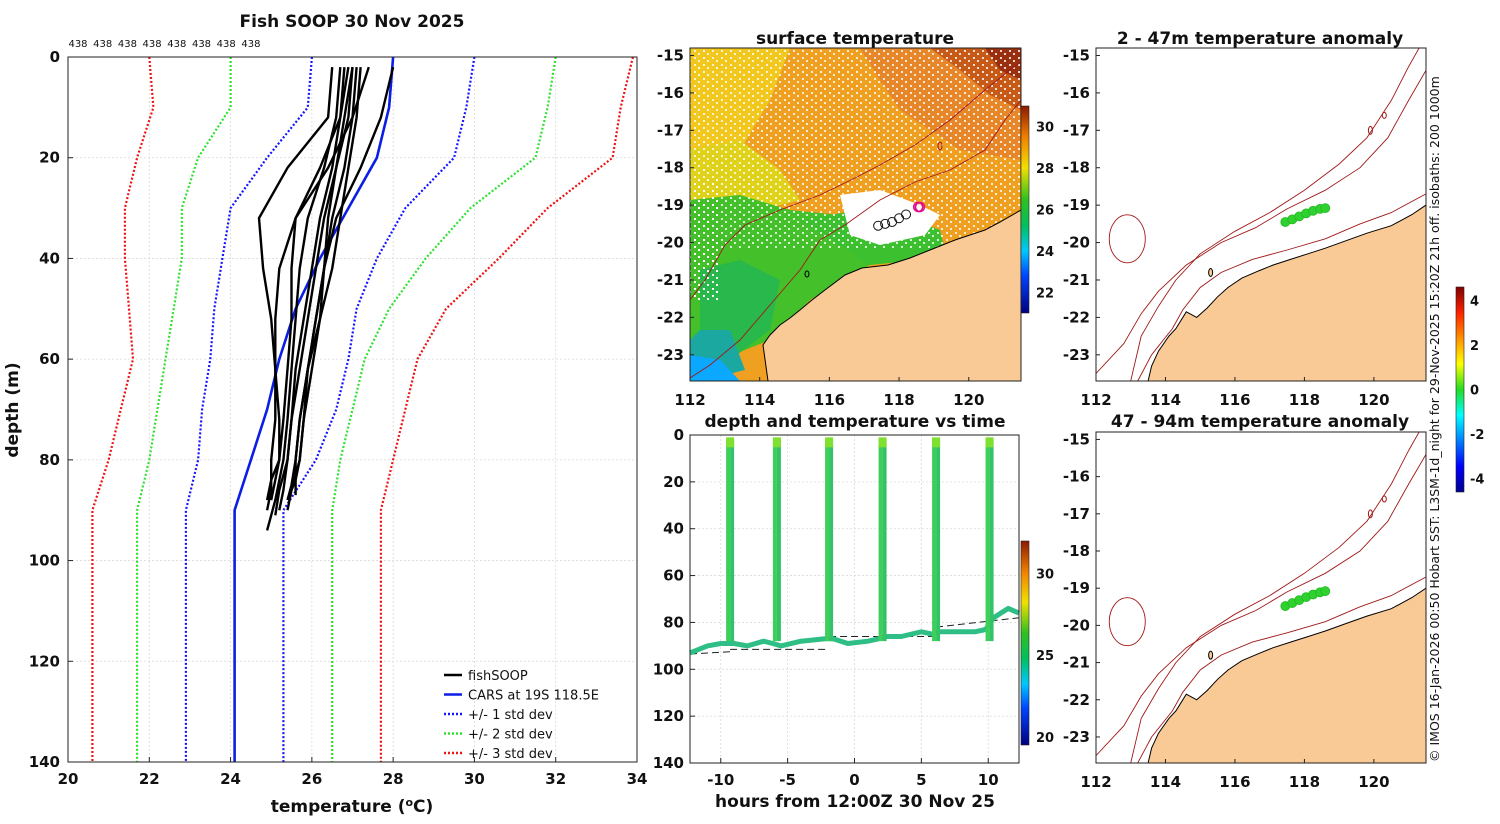 The width and height of the screenshot is (1500, 824). I want to click on anomaly-lower-x-ticks: 112 114 116 118 120, so click(1235, 775).